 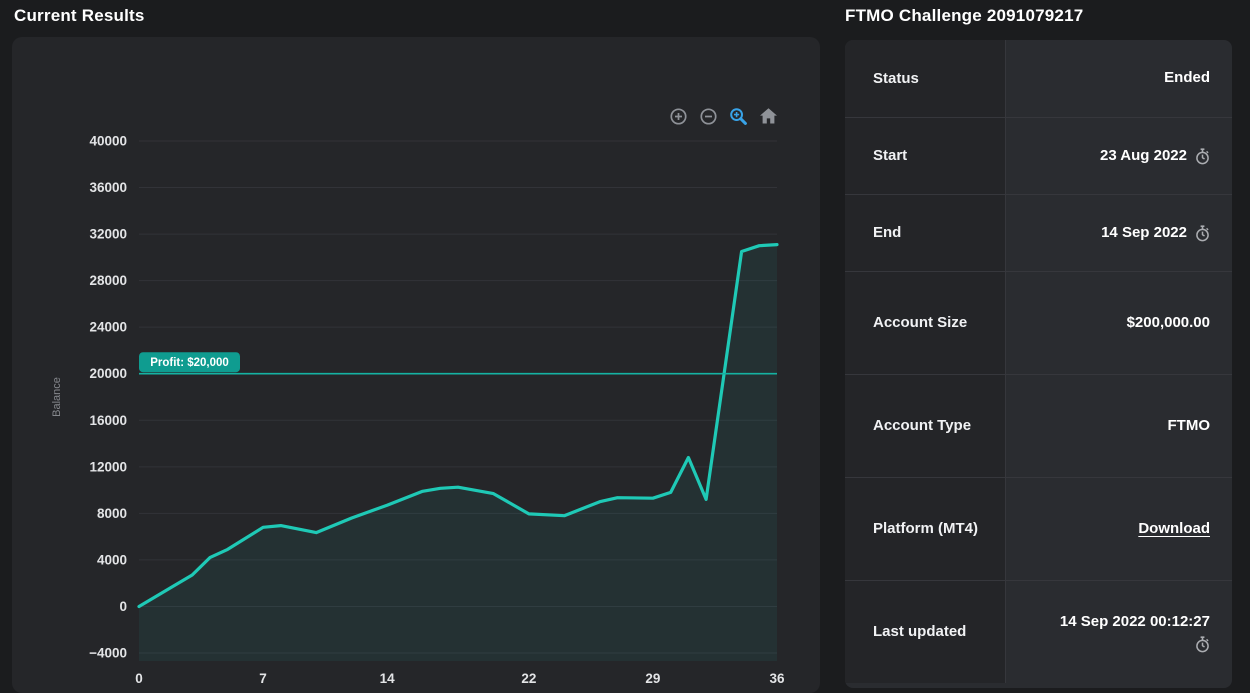 I want to click on magnifier-icon, so click(x=738, y=116).